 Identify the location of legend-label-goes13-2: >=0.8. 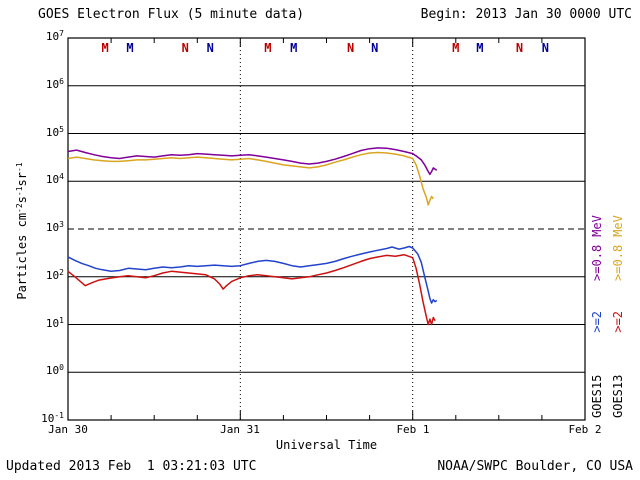
(618, 262).